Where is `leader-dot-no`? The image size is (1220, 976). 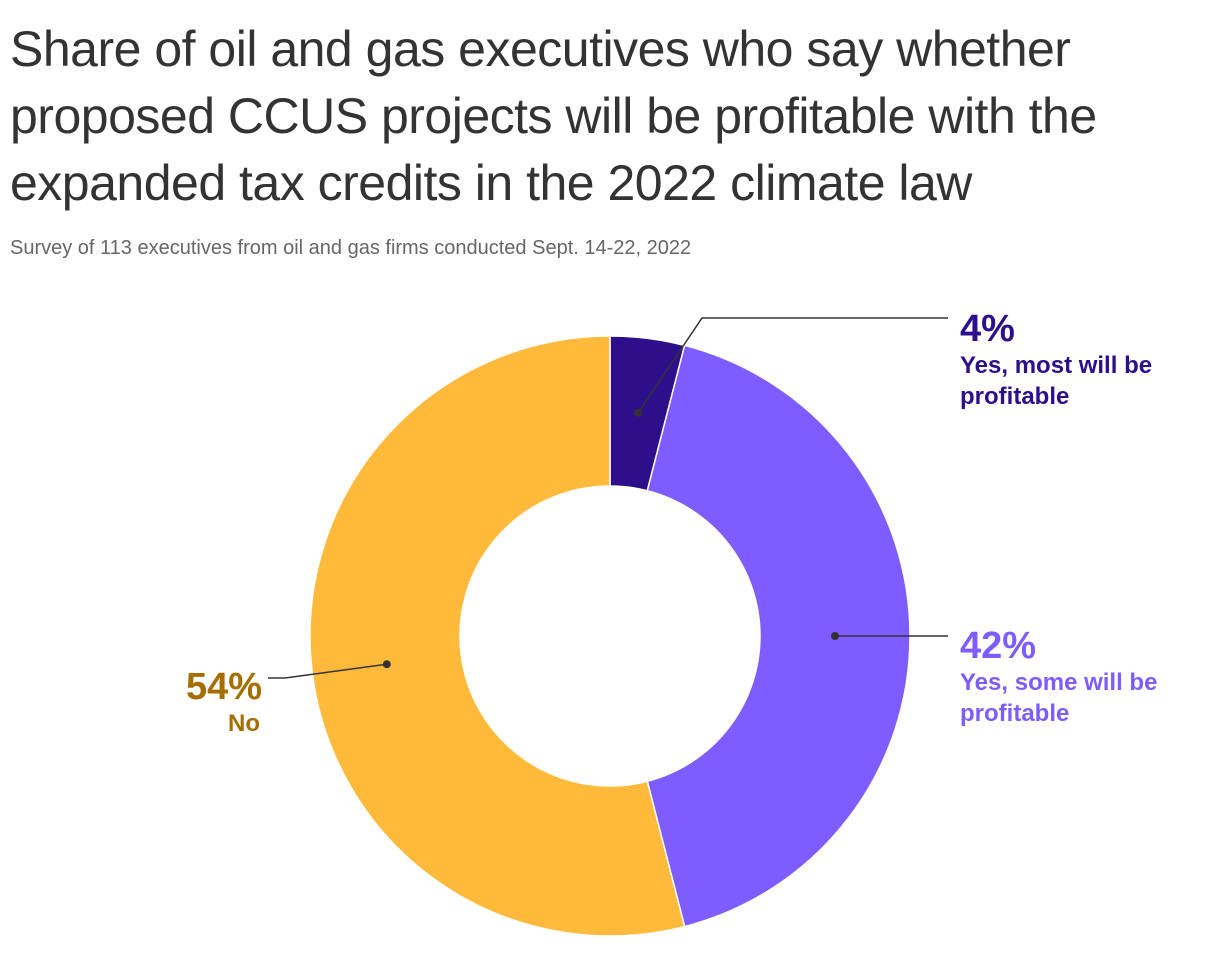
leader-dot-no is located at coordinates (386, 664).